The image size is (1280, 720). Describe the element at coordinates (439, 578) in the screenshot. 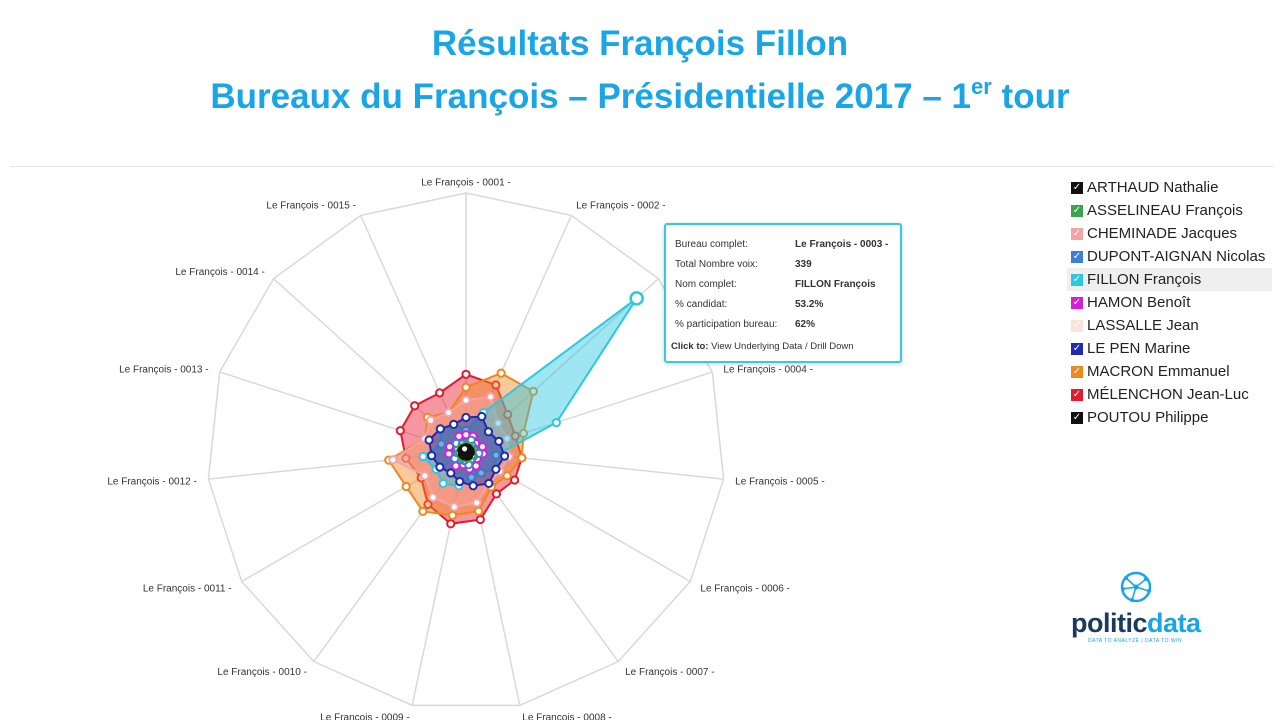

I see `radar-spoke` at that location.